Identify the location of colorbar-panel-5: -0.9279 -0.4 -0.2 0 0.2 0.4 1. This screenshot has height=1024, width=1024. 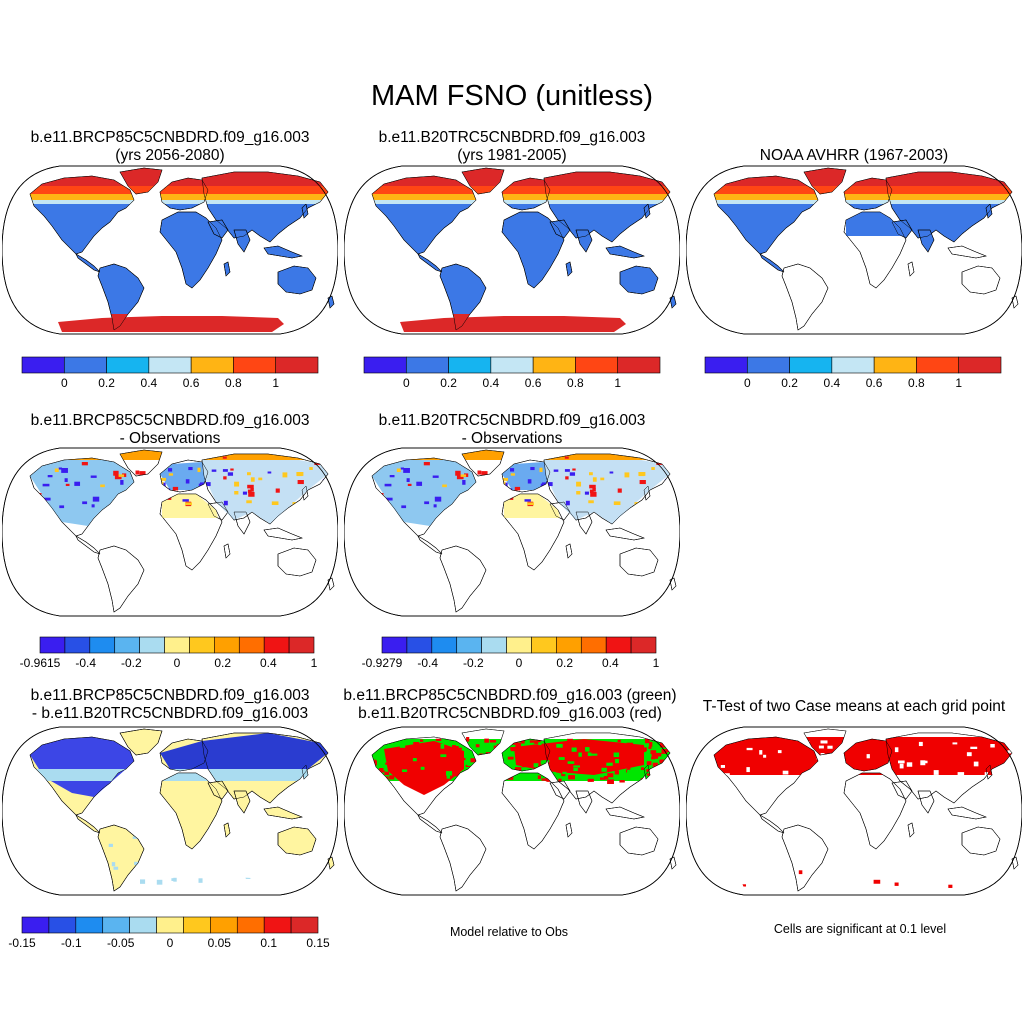
(511, 654).